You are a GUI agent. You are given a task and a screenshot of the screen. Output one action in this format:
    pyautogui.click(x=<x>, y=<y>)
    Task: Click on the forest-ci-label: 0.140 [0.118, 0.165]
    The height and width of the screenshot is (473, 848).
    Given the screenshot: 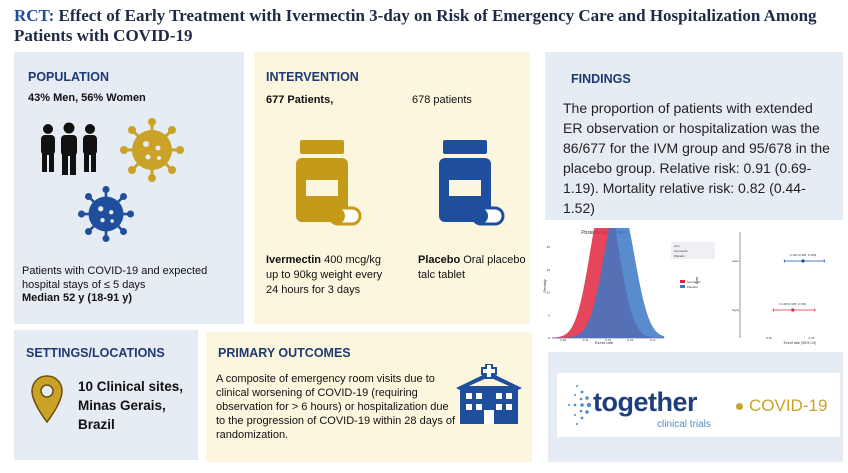 What is the action you would take?
    pyautogui.click(x=803, y=255)
    